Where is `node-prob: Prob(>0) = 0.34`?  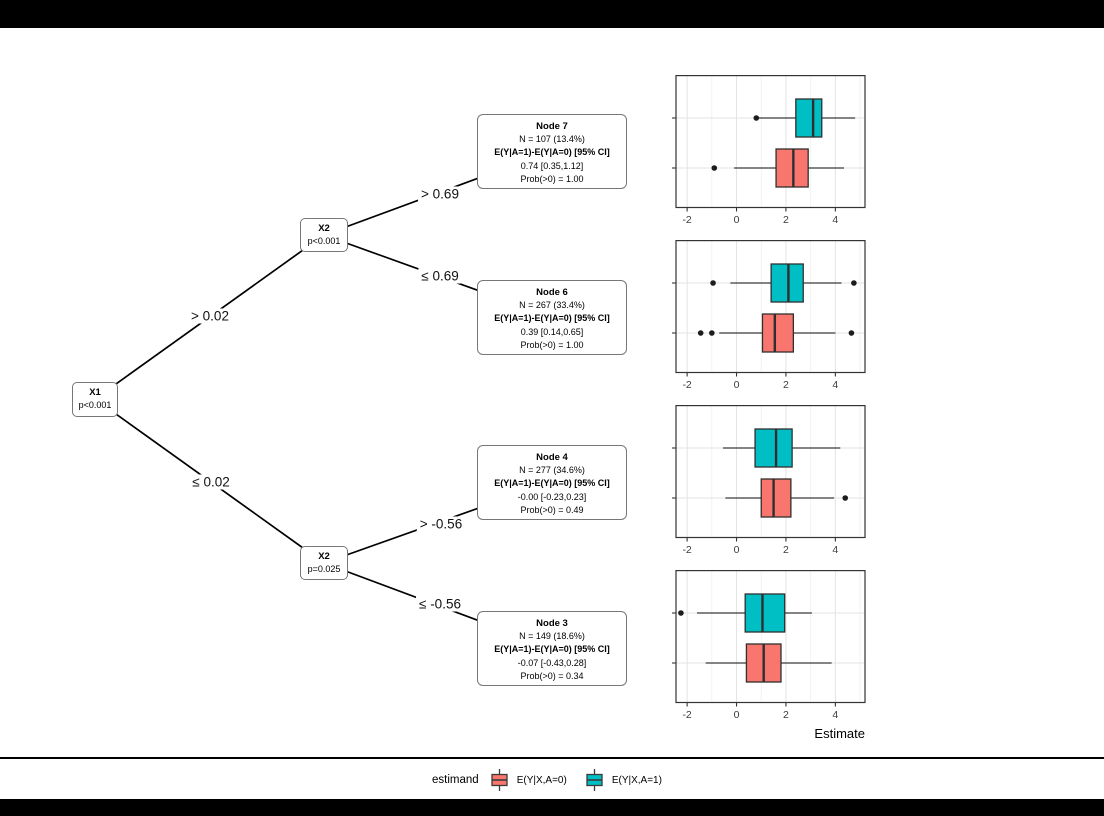 node-prob: Prob(>0) = 0.34 is located at coordinates (552, 675).